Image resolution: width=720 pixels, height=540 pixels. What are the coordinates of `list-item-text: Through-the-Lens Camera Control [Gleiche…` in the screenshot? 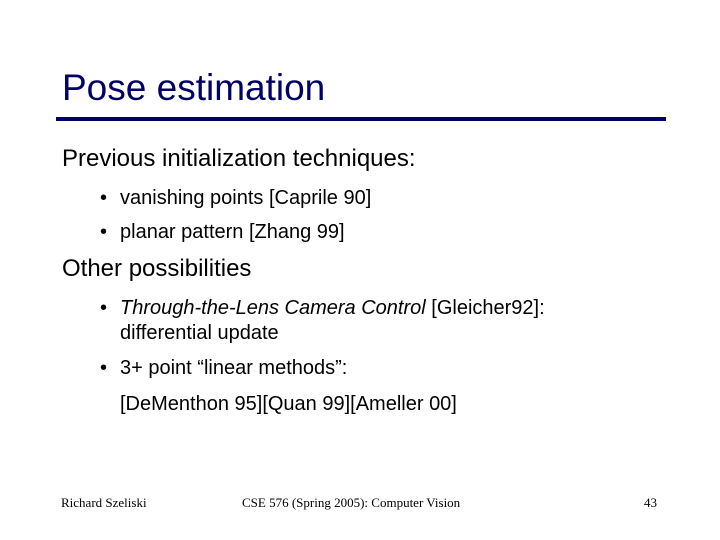 It's located at (332, 308).